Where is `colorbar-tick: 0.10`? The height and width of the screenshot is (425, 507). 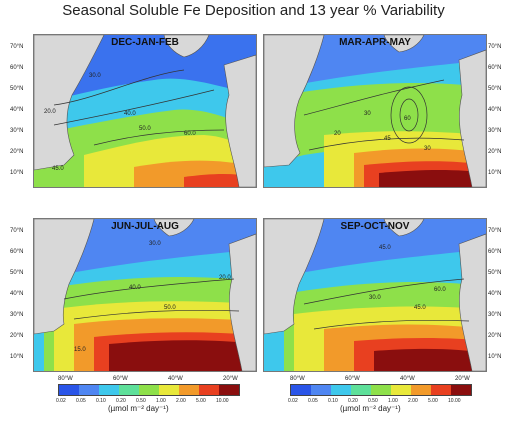 colorbar-tick: 0.10 is located at coordinates (101, 401).